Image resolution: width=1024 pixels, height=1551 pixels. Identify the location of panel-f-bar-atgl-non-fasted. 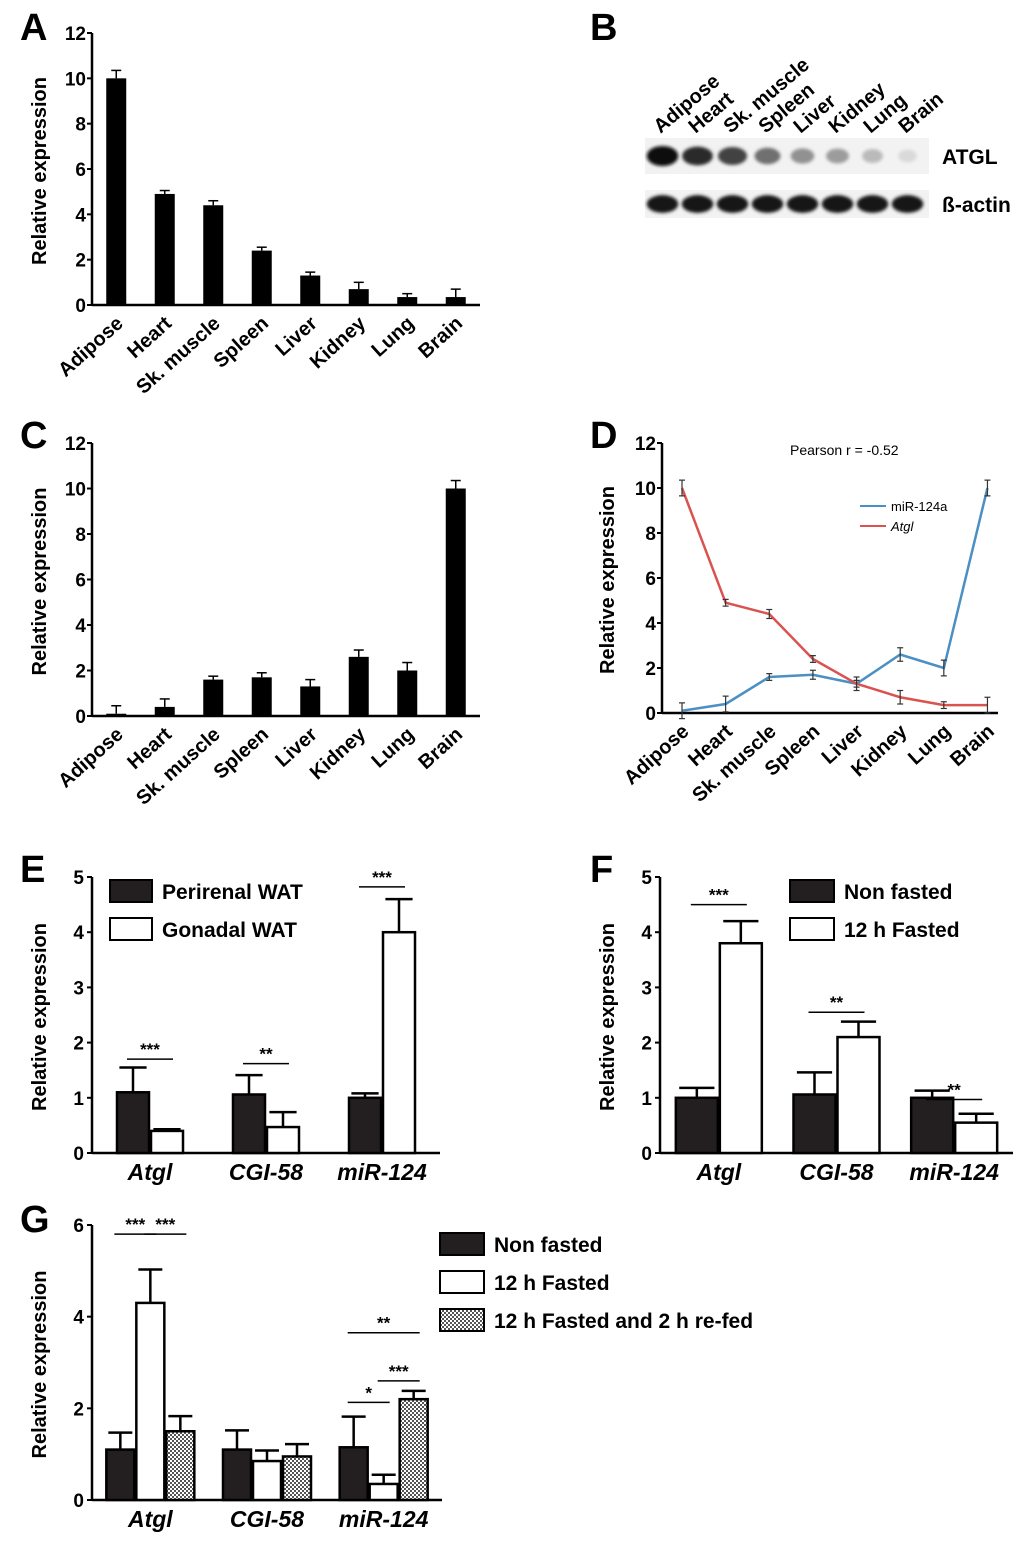
(697, 1125).